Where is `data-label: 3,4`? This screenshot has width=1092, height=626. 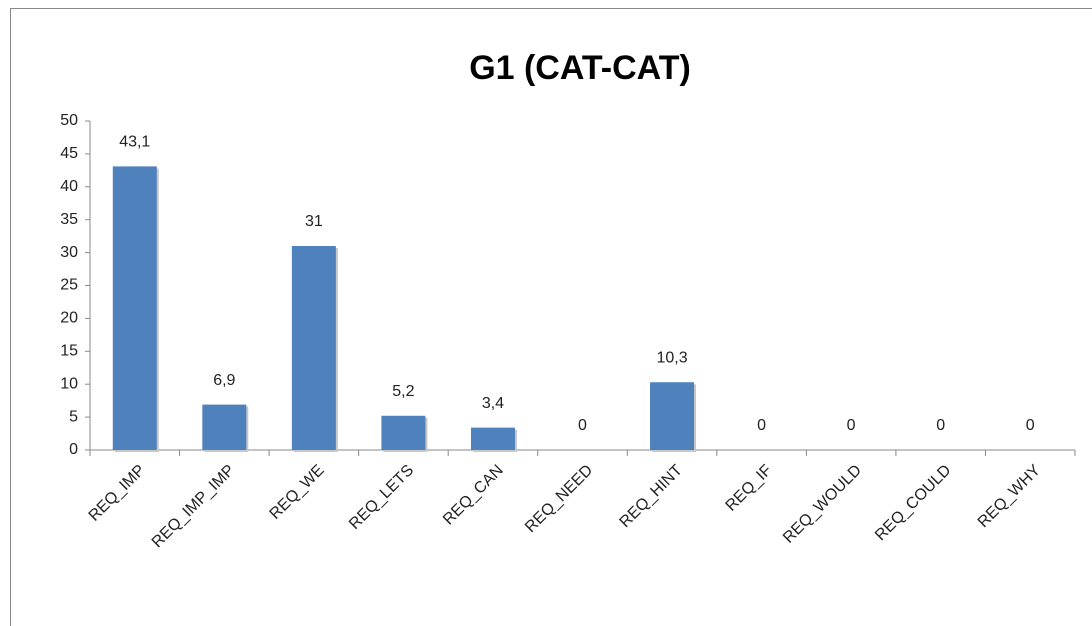
data-label: 3,4 is located at coordinates (493, 403).